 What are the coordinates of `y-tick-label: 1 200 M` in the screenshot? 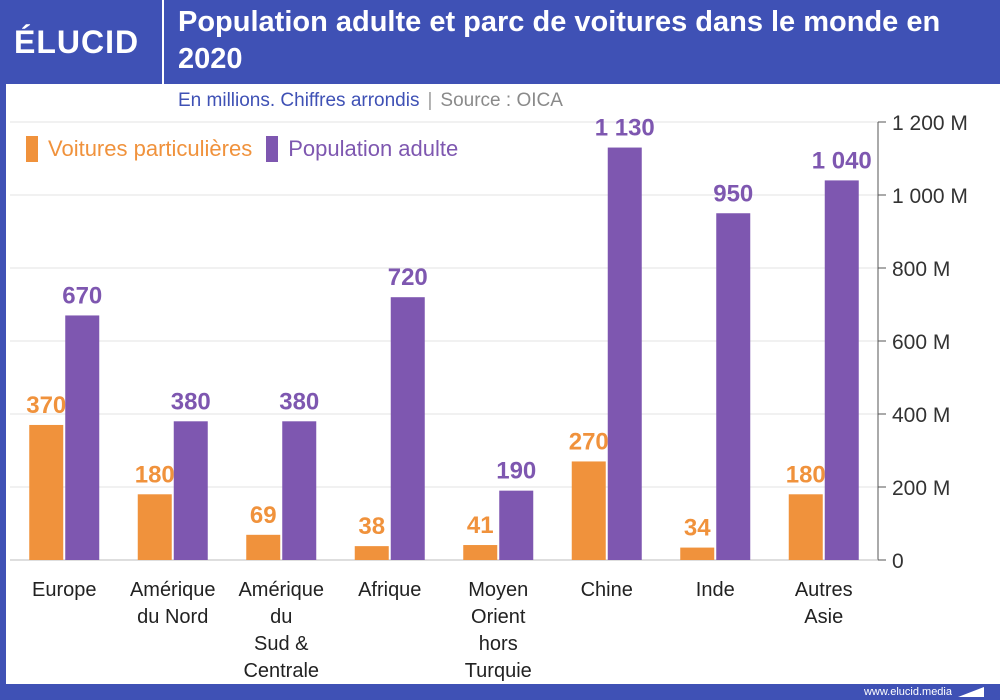 It's located at (930, 123).